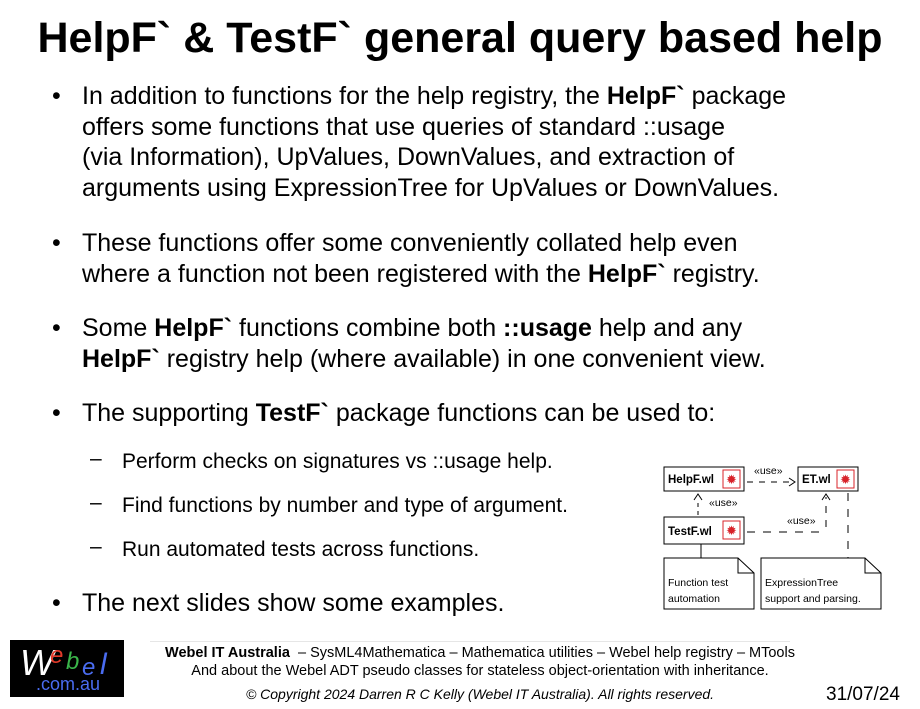 The image size is (920, 709). I want to click on text-segment: registry., so click(712, 273).